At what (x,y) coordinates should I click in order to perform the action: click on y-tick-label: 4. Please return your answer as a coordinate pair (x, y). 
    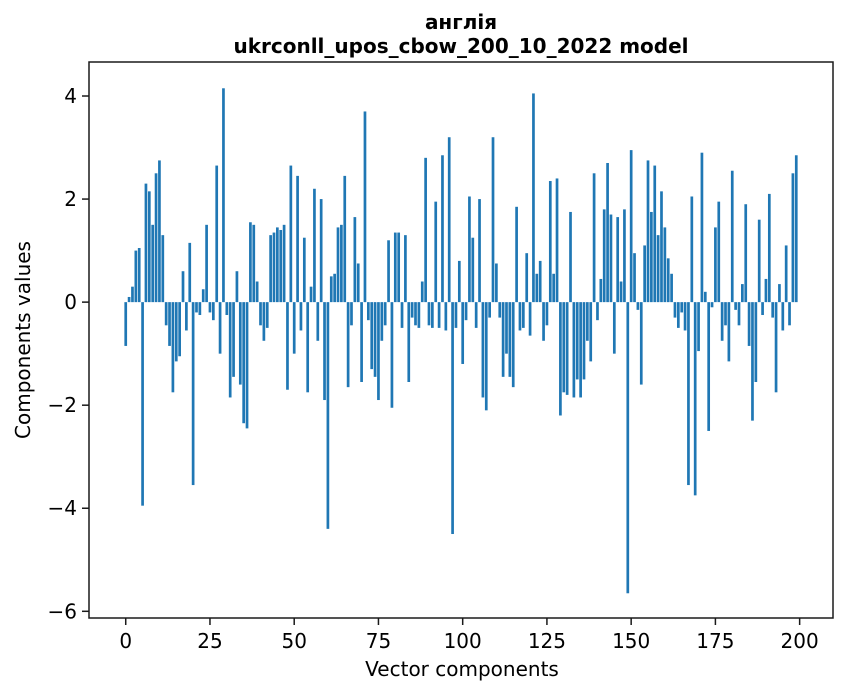
    Looking at the image, I should click on (70, 96).